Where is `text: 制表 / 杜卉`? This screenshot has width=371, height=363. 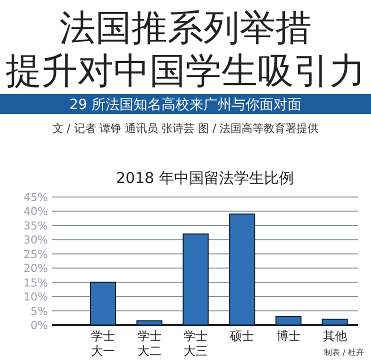
text: 制表 / 杜卉 is located at coordinates (344, 352).